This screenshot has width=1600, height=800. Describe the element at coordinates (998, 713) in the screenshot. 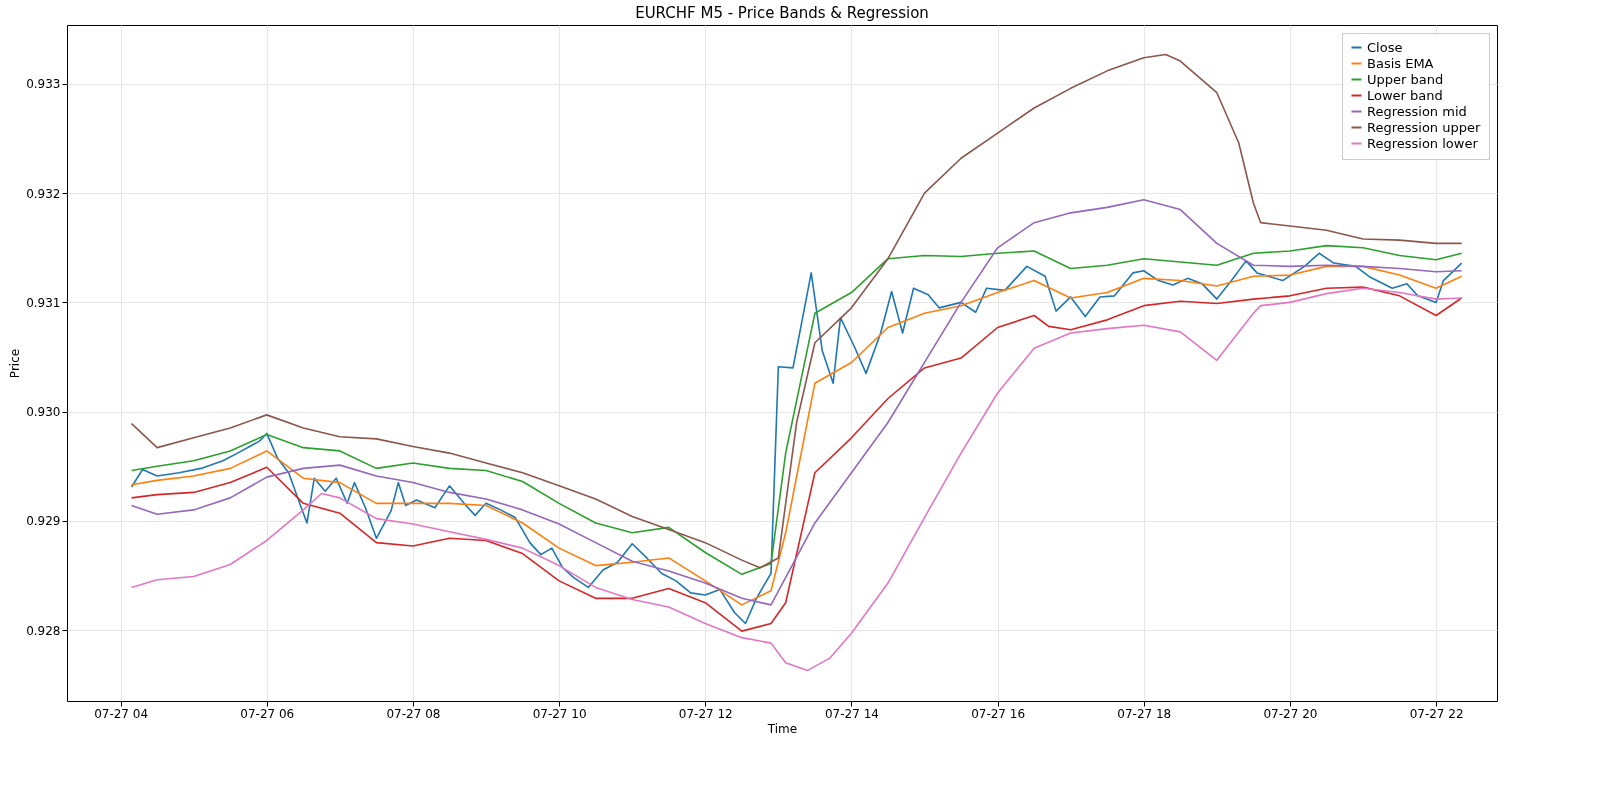

I see `x-tick-label: 07-27 16` at that location.